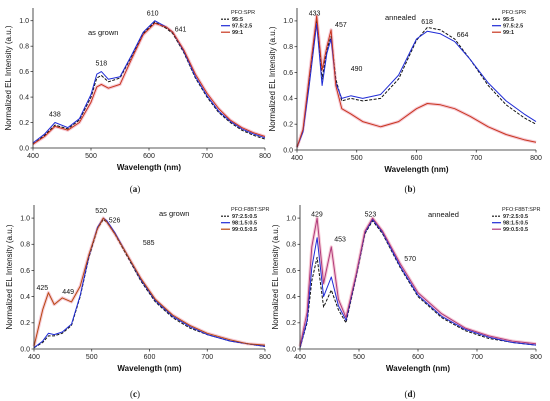  What do you see at coordinates (149, 243) in the screenshot?
I see `peak-label: 585` at bounding box center [149, 243].